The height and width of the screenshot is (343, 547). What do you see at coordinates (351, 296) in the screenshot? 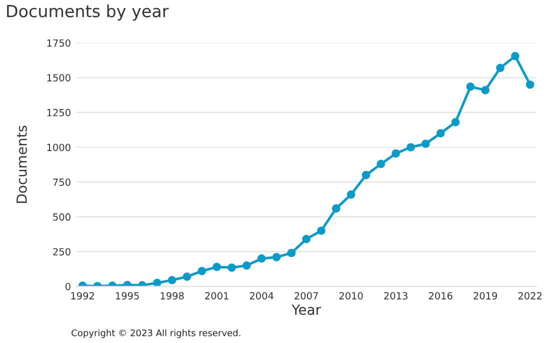
I see `x-tick-label: 2010` at bounding box center [351, 296].